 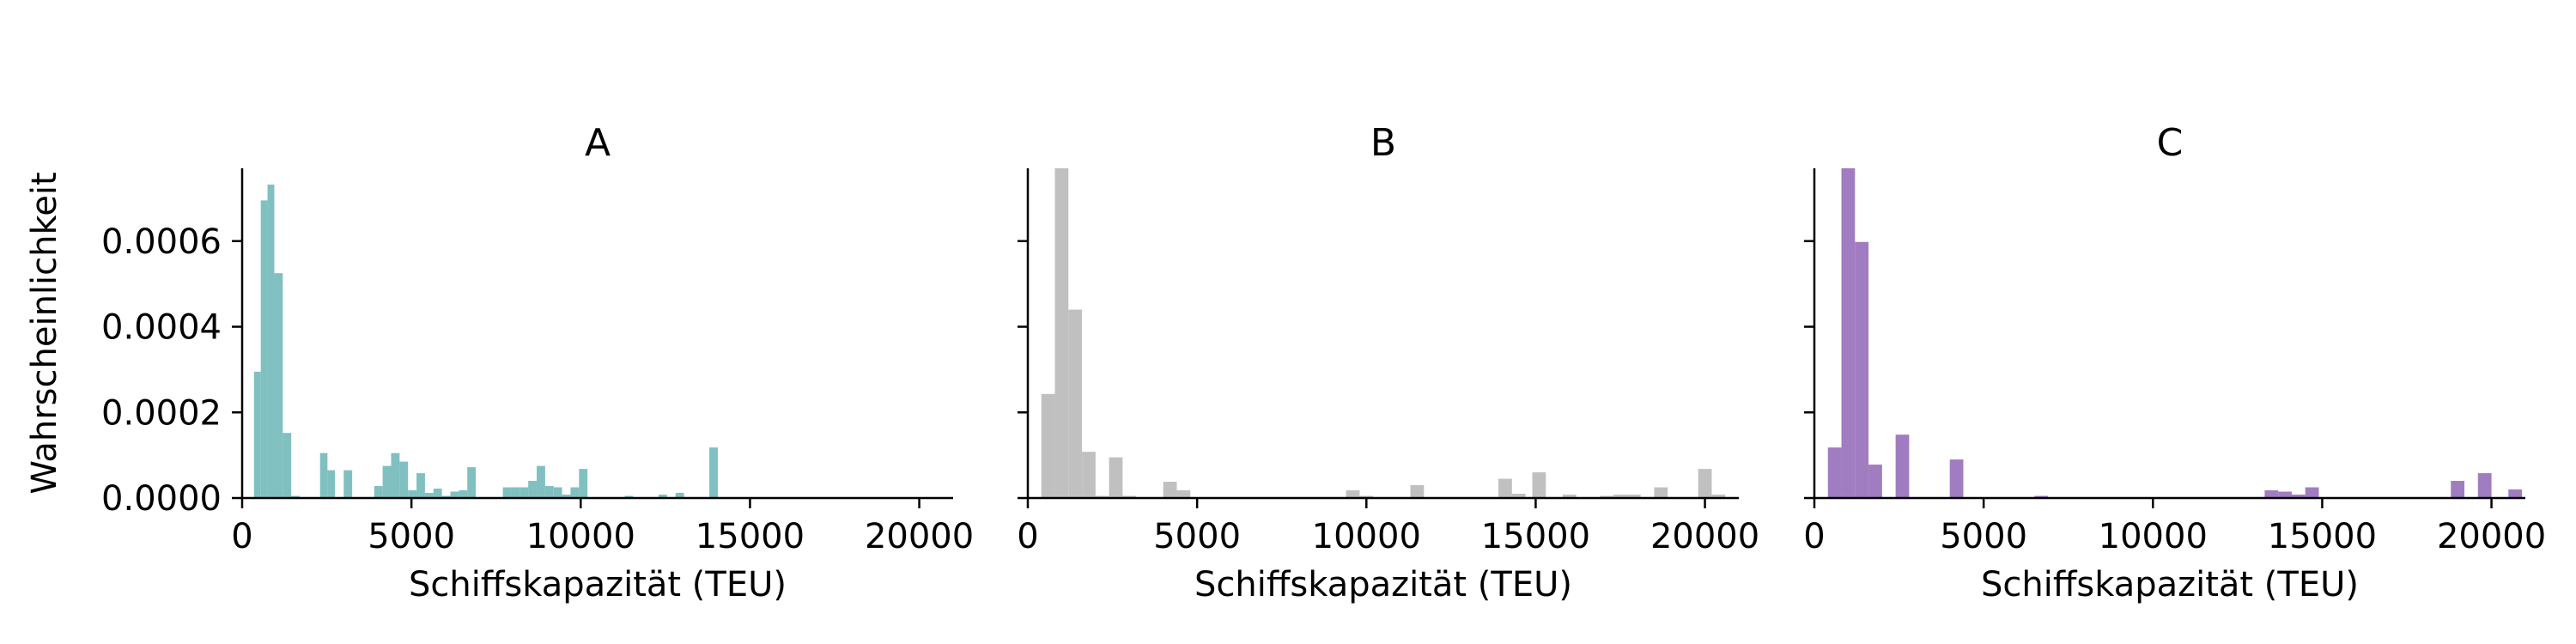 I want to click on panel-title-b: B, so click(x=1383, y=143).